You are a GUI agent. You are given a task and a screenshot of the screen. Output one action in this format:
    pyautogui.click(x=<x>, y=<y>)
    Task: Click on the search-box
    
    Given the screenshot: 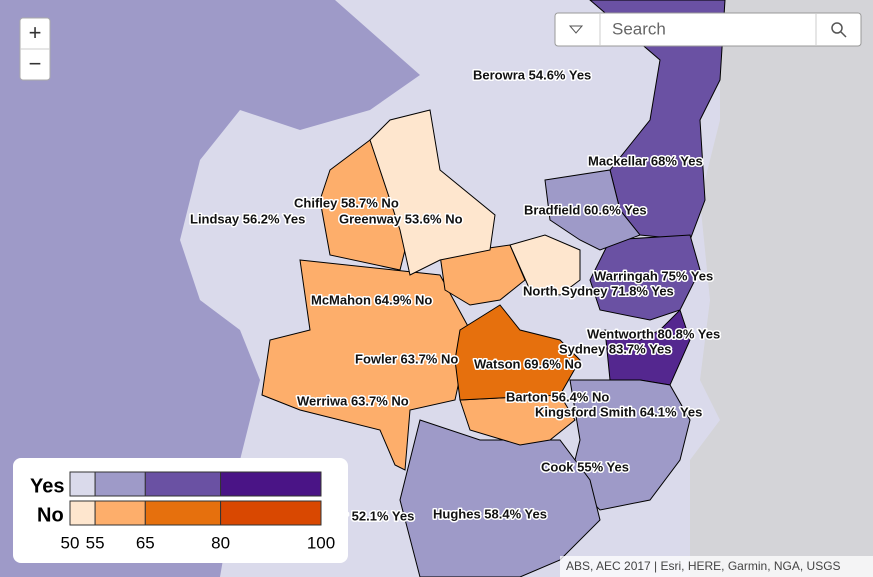 What is the action you would take?
    pyautogui.click(x=708, y=29)
    